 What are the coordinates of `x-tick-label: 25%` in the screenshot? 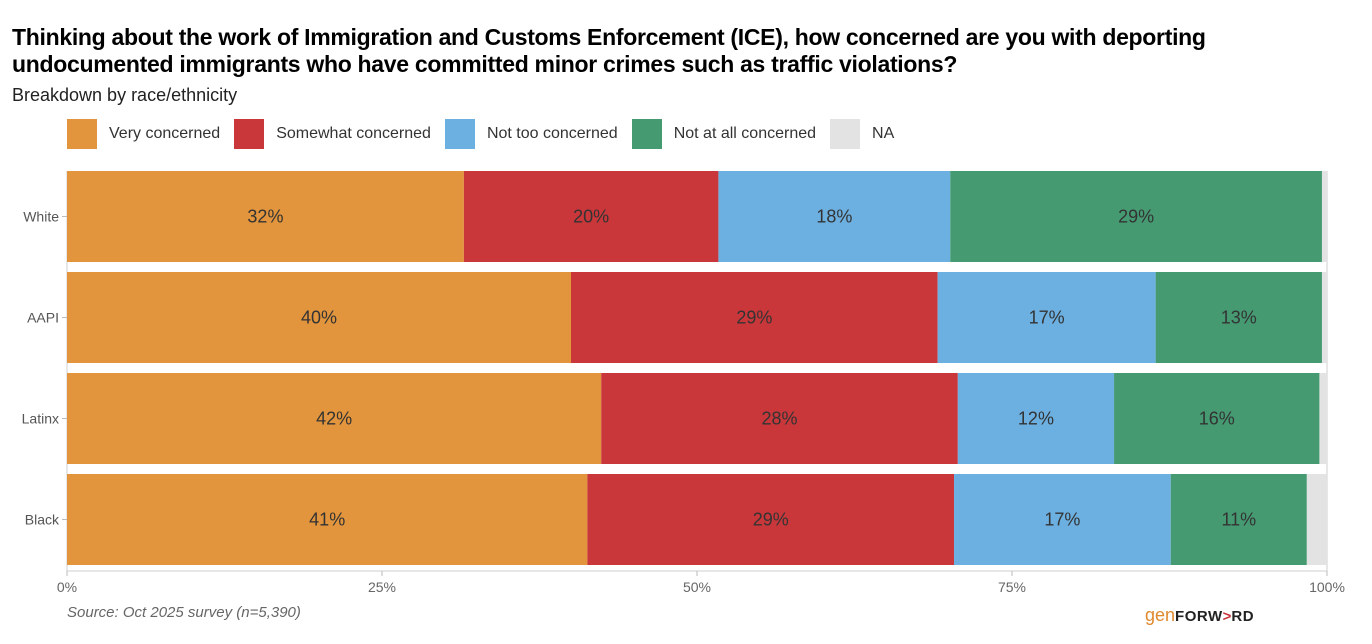 It's located at (382, 587).